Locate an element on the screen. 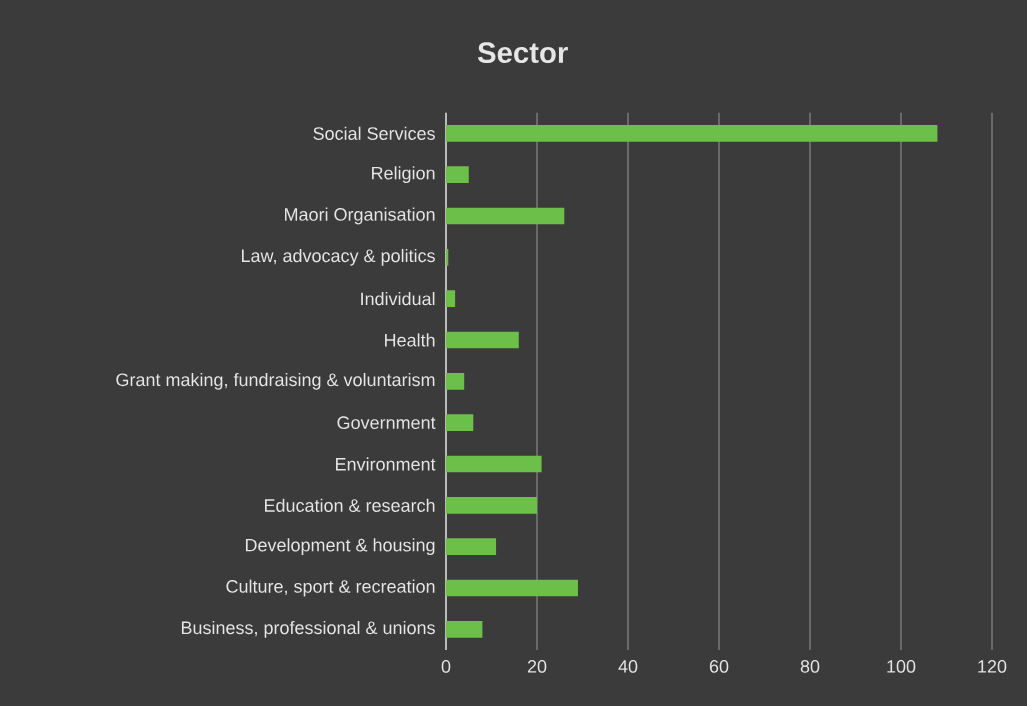 This screenshot has height=706, width=1027. y-tick-label: Religion is located at coordinates (403, 175).